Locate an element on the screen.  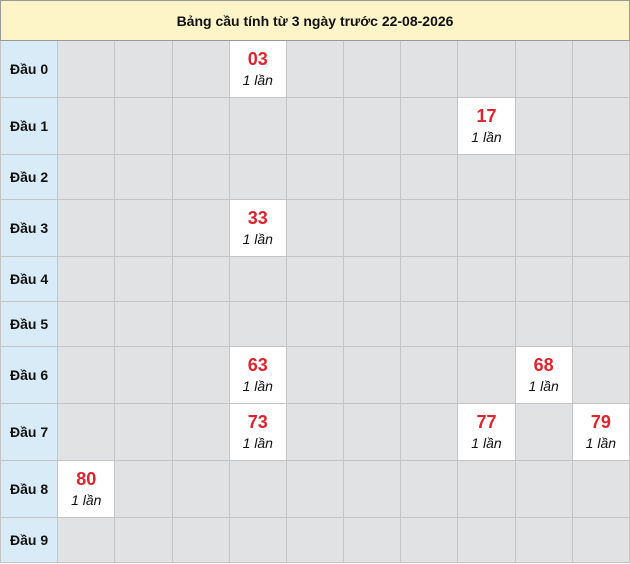
row: Đầu 3 33 1 lần is located at coordinates (315, 228).